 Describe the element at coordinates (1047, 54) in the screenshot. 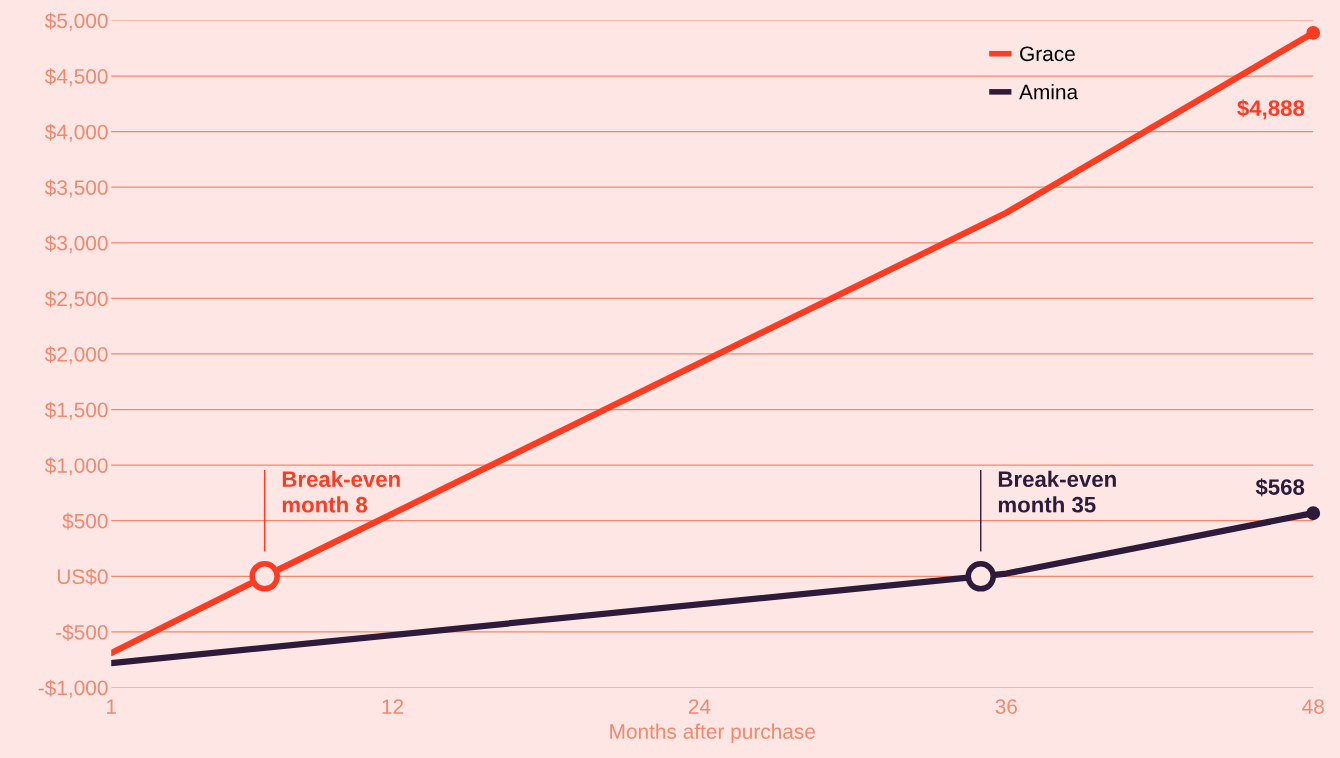

I see `legend-label: Grace` at that location.